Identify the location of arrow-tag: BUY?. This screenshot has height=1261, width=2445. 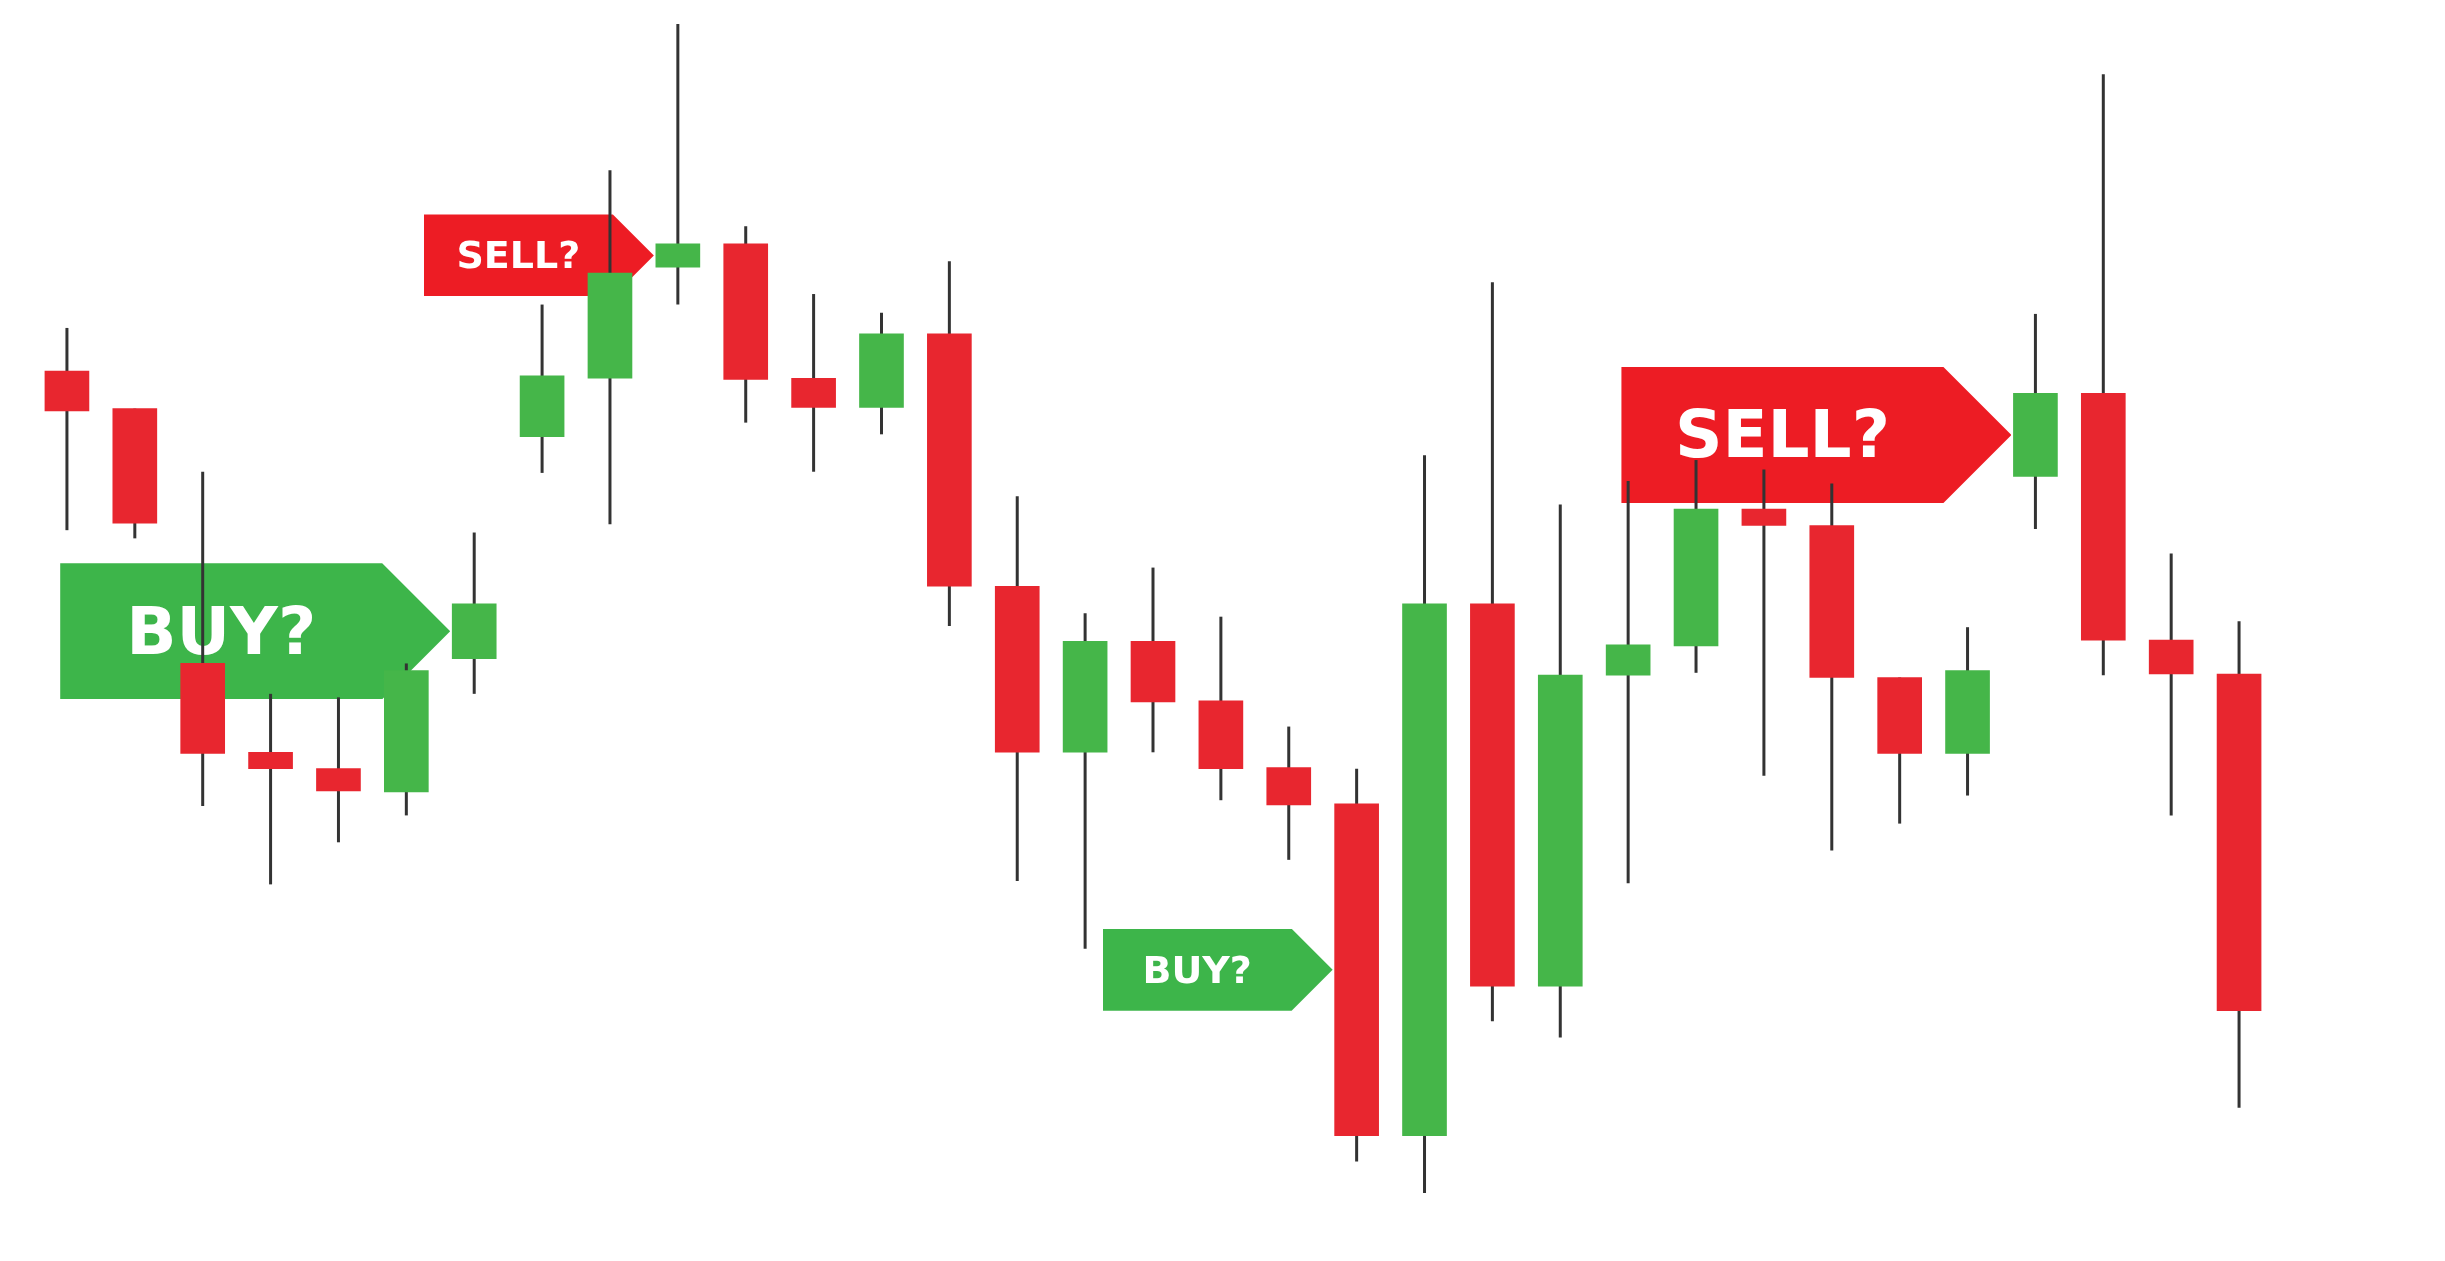
(1217, 969).